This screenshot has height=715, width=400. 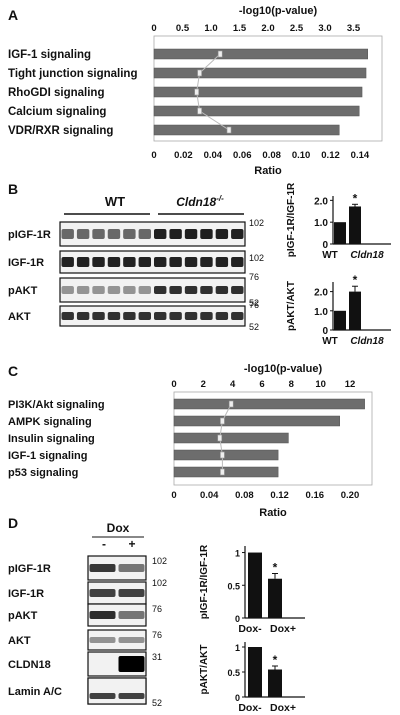 What do you see at coordinates (283, 369) in the screenshot?
I see `top-axis-label: -log10(p-value)` at bounding box center [283, 369].